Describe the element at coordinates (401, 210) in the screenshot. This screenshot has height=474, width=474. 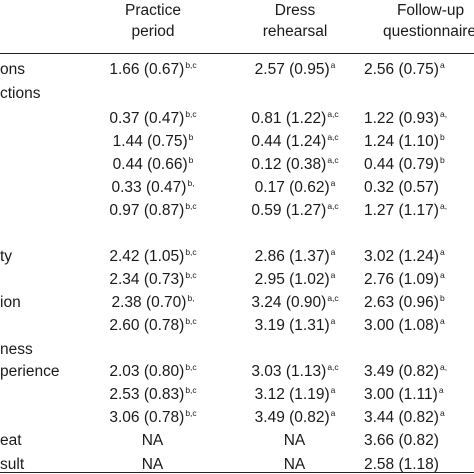
I see `cell-value: 1.27 (1.17)` at that location.